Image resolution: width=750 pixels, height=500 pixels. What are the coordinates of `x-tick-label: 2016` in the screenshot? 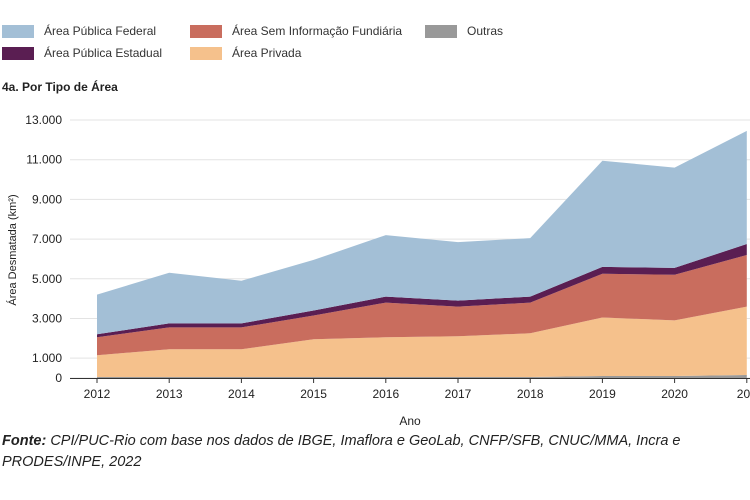 It's located at (385, 394).